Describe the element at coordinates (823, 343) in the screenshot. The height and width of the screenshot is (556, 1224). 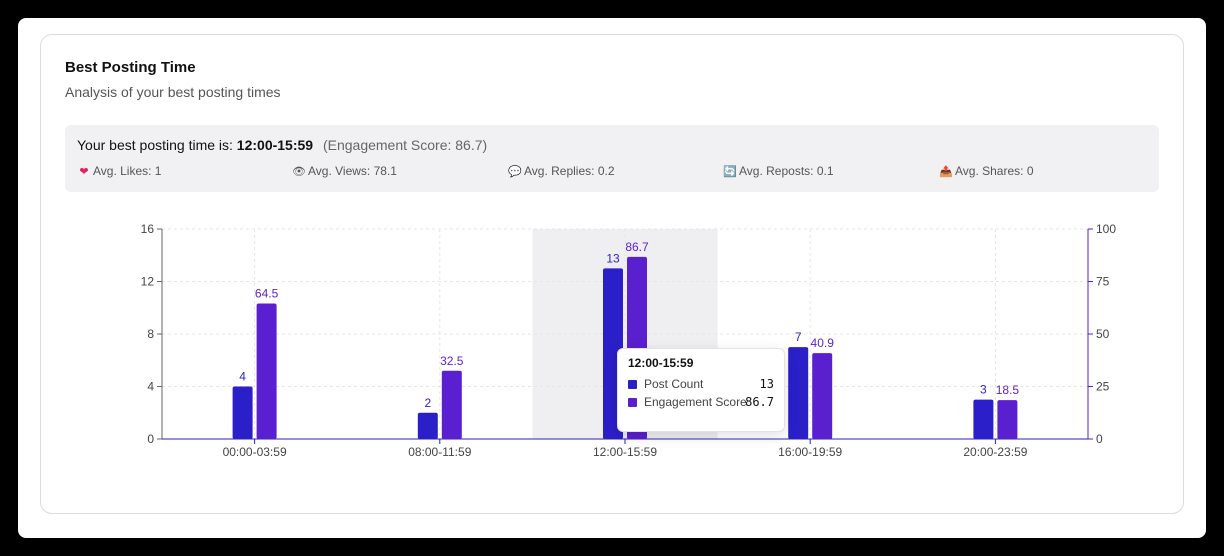
I see `bar-label-engagement-score: 40.9` at that location.